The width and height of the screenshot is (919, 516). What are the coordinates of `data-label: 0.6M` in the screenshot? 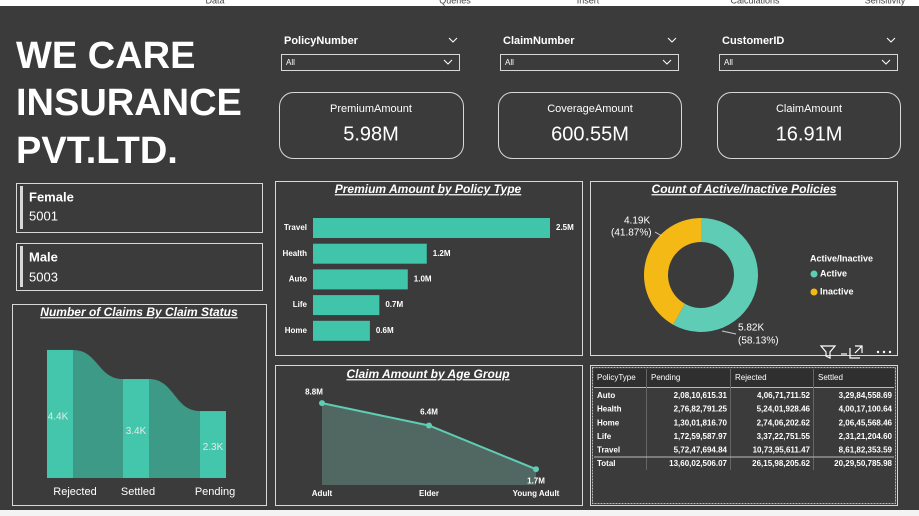 It's located at (385, 330).